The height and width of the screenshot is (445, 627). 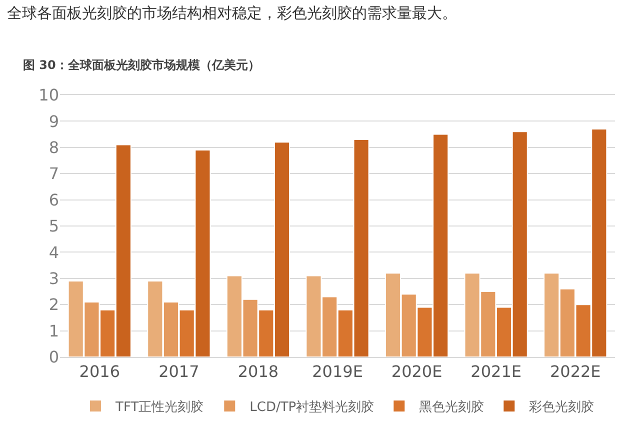 I want to click on x-tick-label: 2020E, so click(x=416, y=372).